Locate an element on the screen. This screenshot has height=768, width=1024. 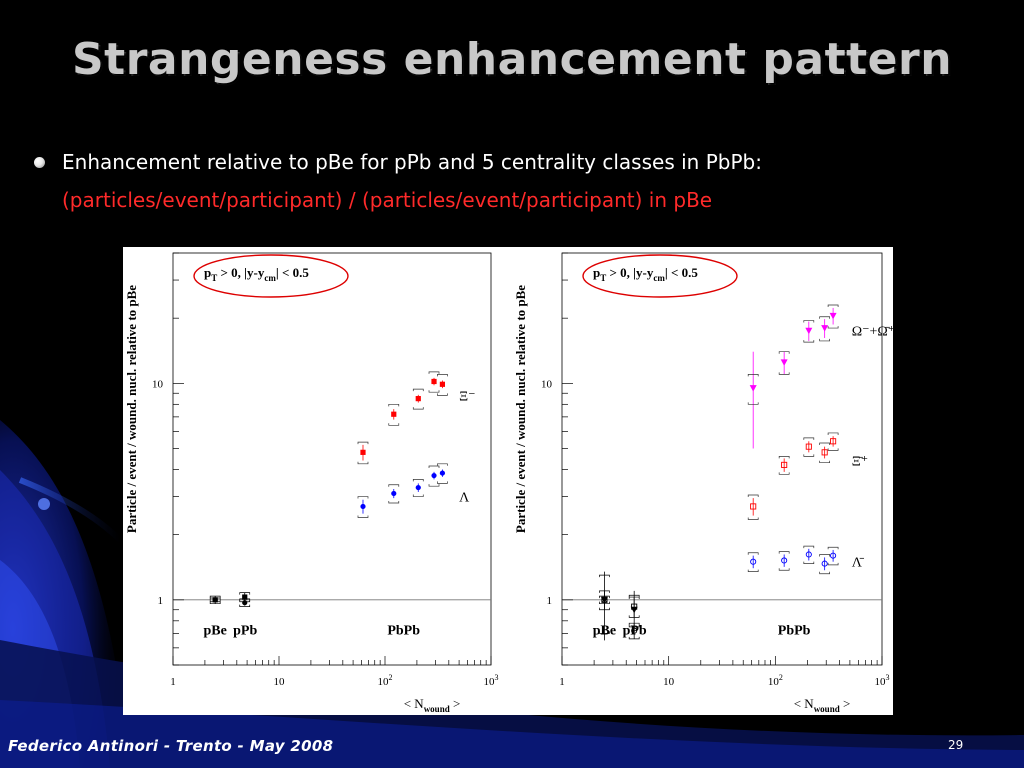
footer-author: Federico Antinori - Trento - May 2008 is located at coordinates (171, 746).